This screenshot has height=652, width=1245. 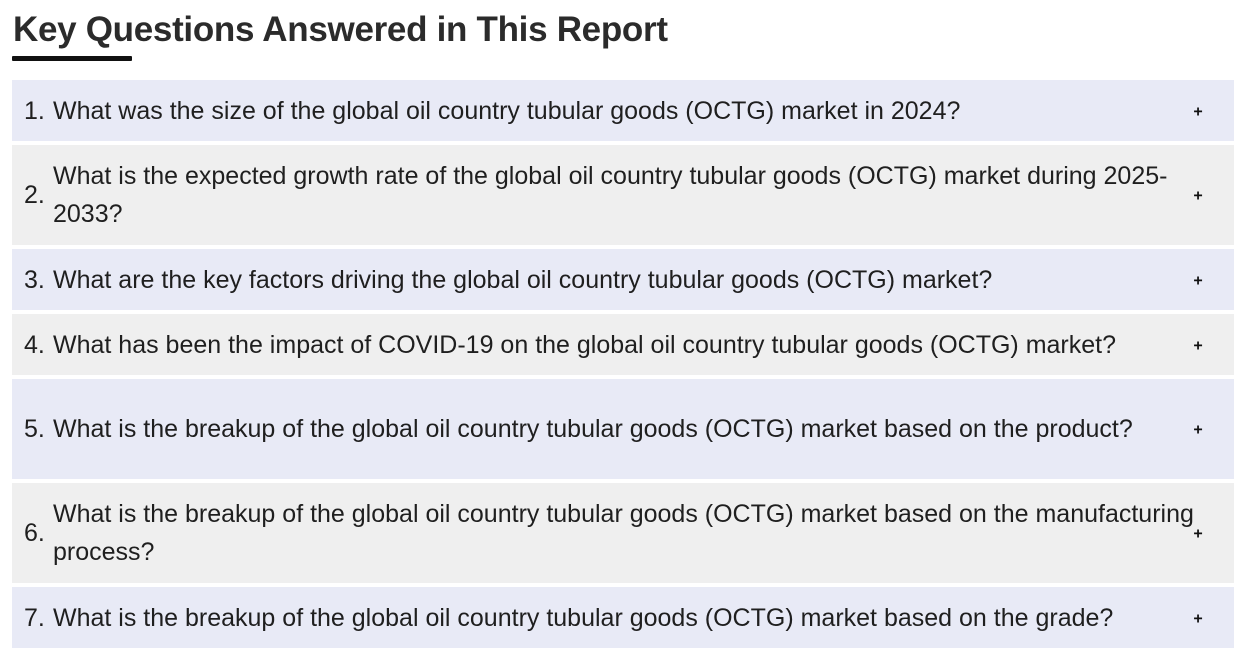 I want to click on faq-number: 5., so click(x=34, y=429).